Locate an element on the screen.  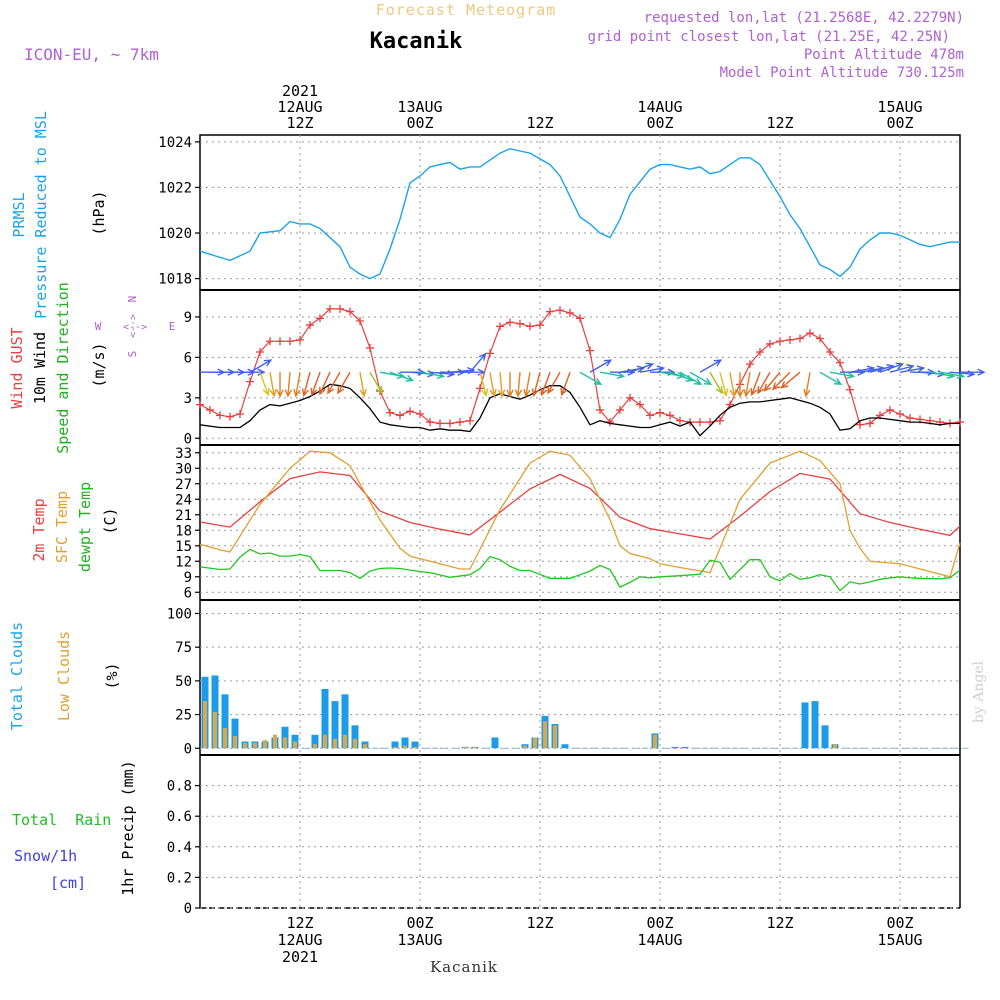
sfc-temp-label: SFC Temp is located at coordinates (62, 527).